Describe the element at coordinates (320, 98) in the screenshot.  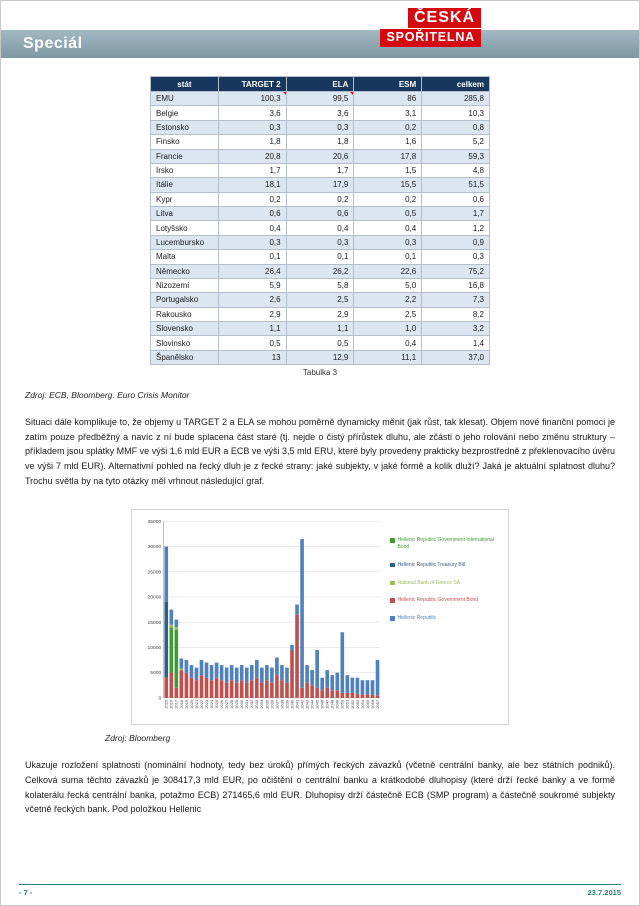
I see `table-row: EMU 100,3 99,5 86 285,8` at that location.